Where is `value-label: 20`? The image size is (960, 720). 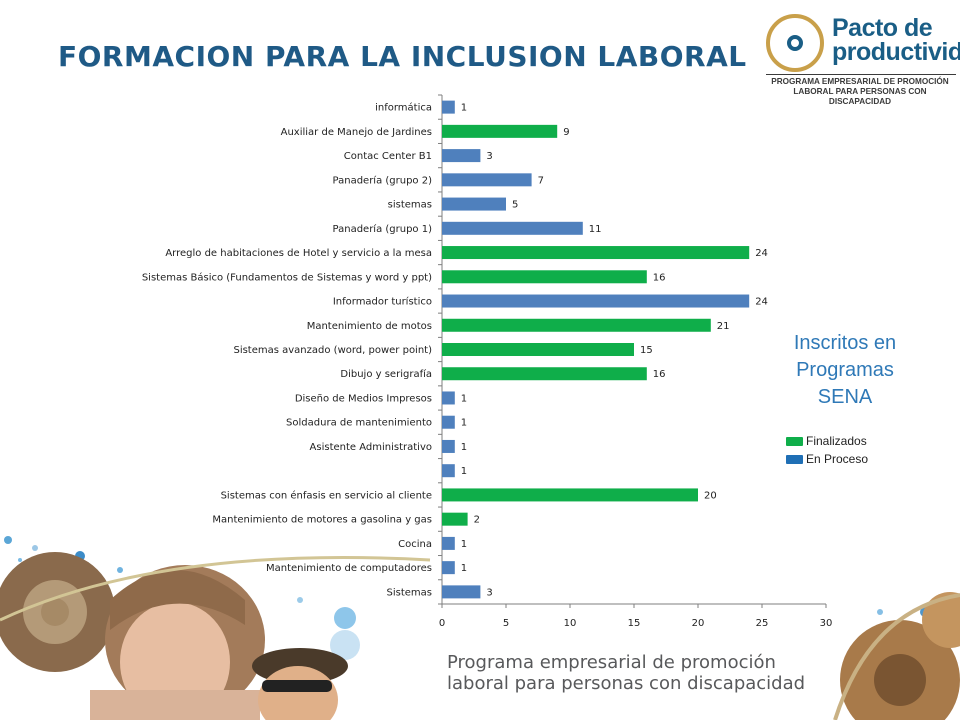 value-label: 20 is located at coordinates (710, 495).